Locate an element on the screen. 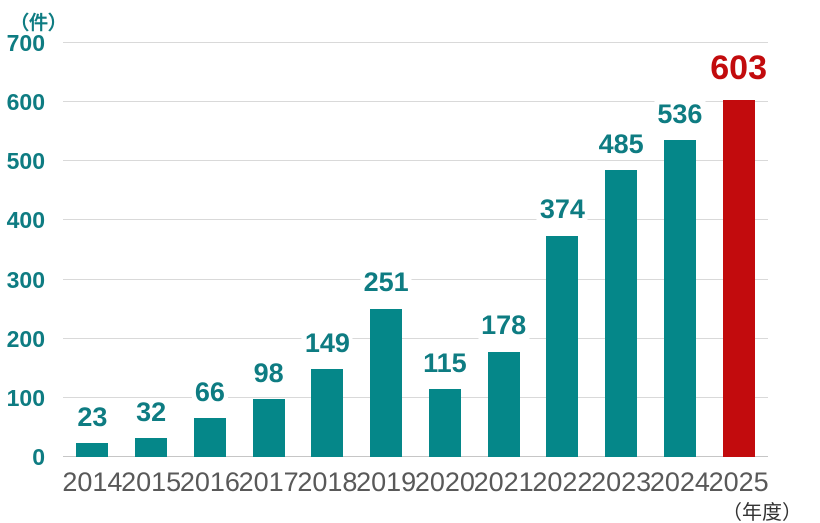 This screenshot has height=523, width=820. bar-2023 is located at coordinates (621, 313).